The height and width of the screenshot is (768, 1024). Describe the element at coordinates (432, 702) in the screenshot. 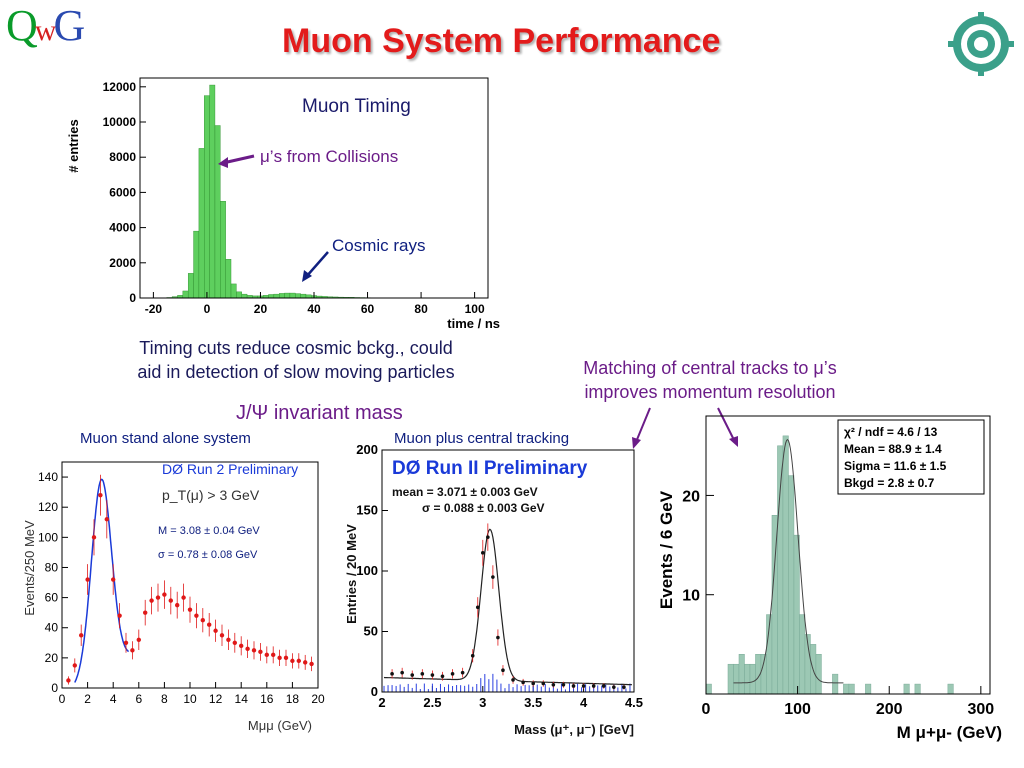

I see `x-tick-label: 2.5` at that location.